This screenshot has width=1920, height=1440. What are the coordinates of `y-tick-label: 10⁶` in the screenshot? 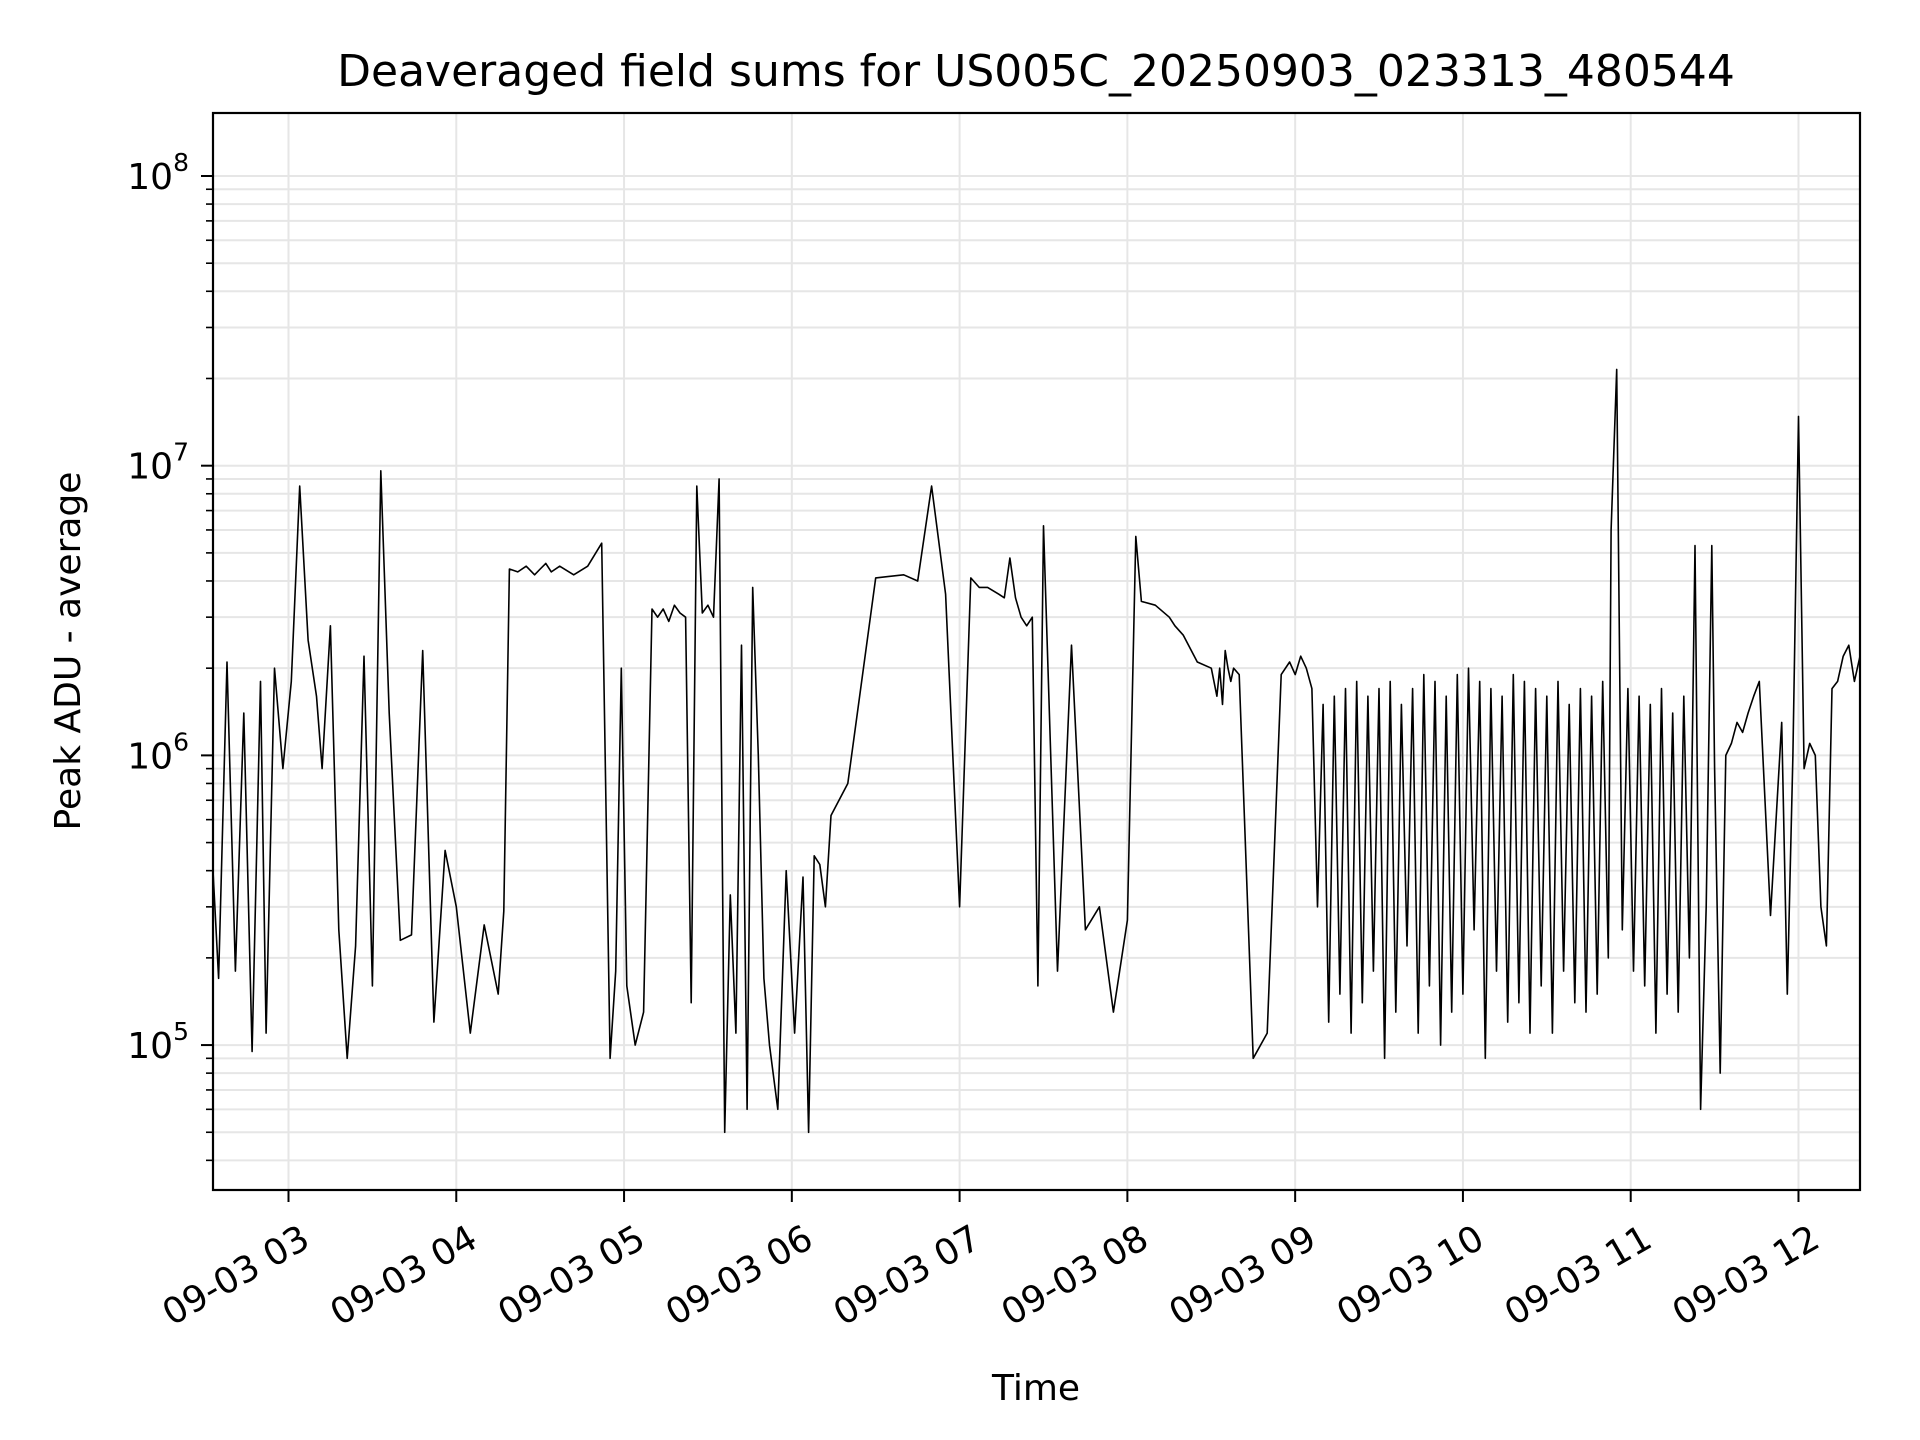 It's located at (158, 752).